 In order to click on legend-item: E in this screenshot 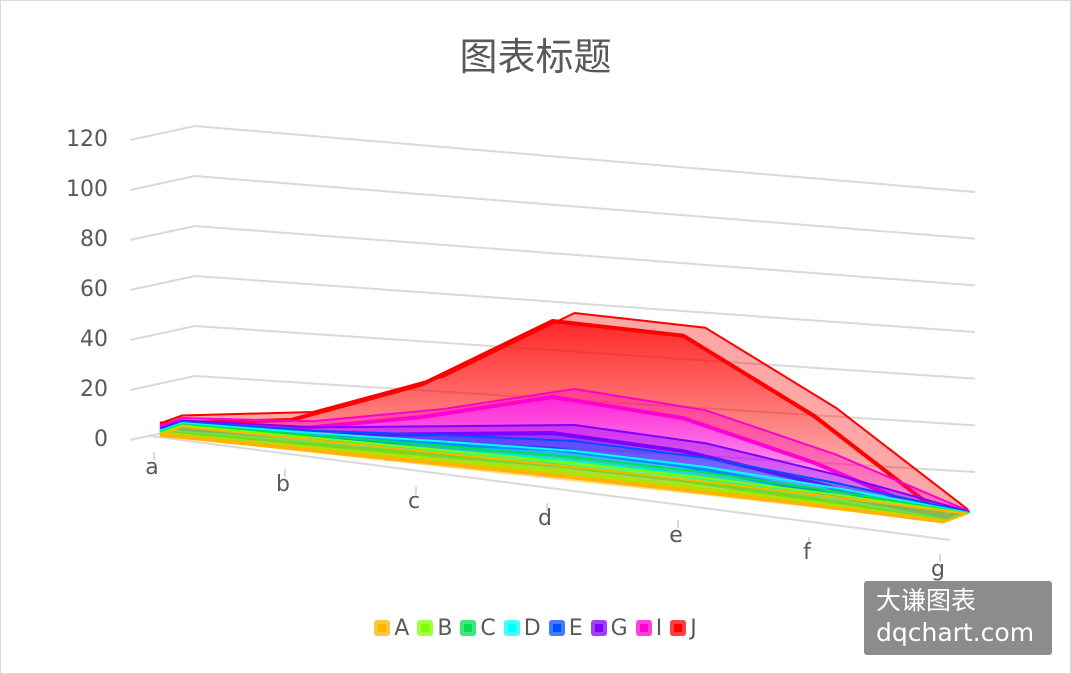, I will do `click(565, 628)`.